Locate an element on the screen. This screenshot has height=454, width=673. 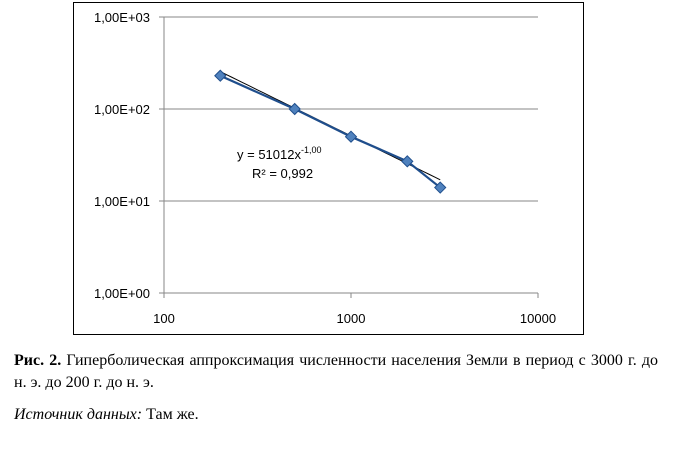
y-tick-label: 1,00E+03 is located at coordinates (122, 17).